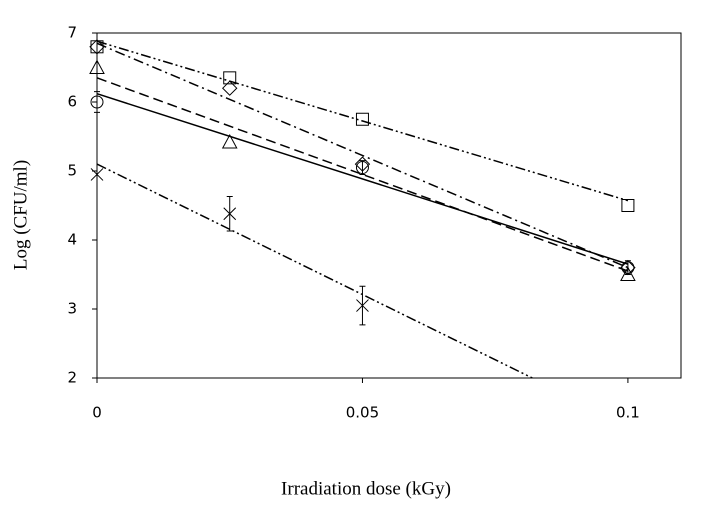  I want to click on y-axis-label: Log (CFU/ml), so click(20, 215).